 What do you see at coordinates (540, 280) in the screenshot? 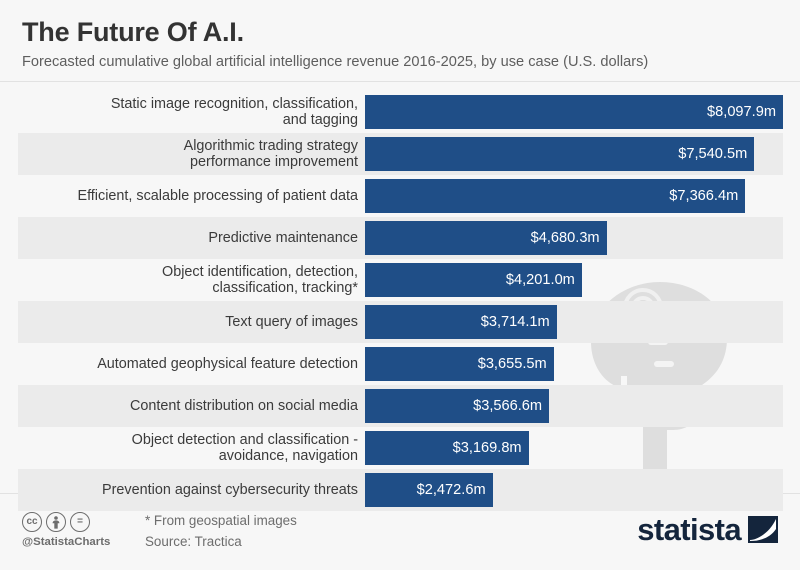
I see `bar-value-label: $4,201.0m` at bounding box center [540, 280].